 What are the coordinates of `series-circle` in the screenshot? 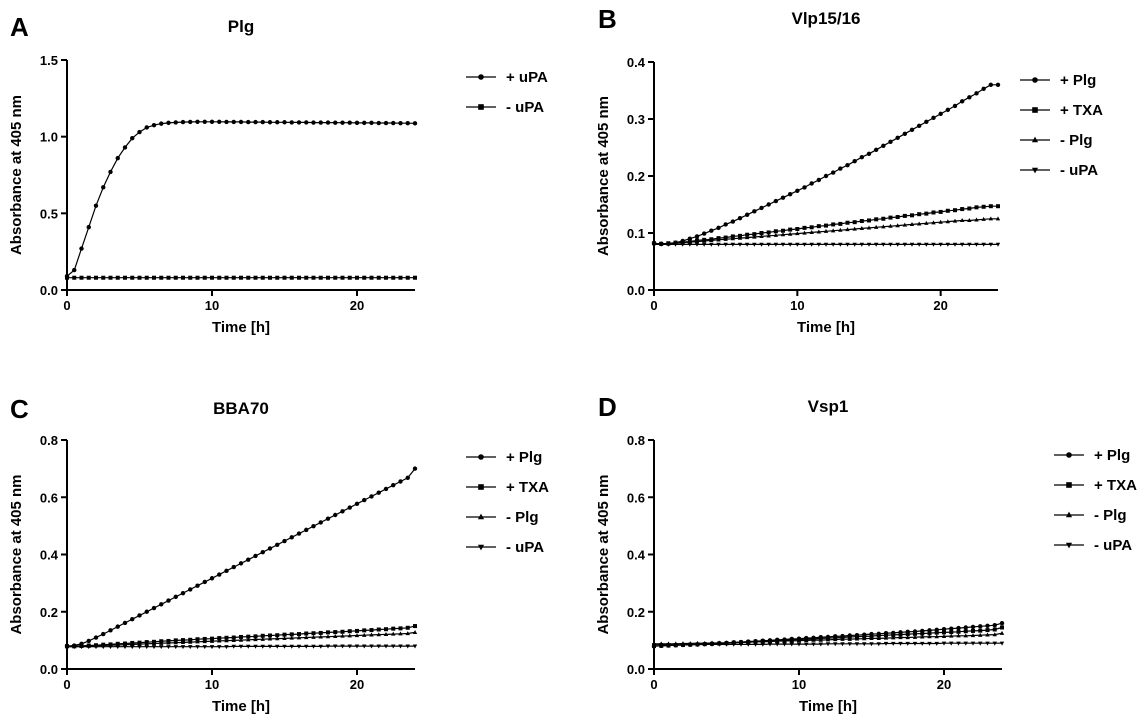 It's located at (241, 557).